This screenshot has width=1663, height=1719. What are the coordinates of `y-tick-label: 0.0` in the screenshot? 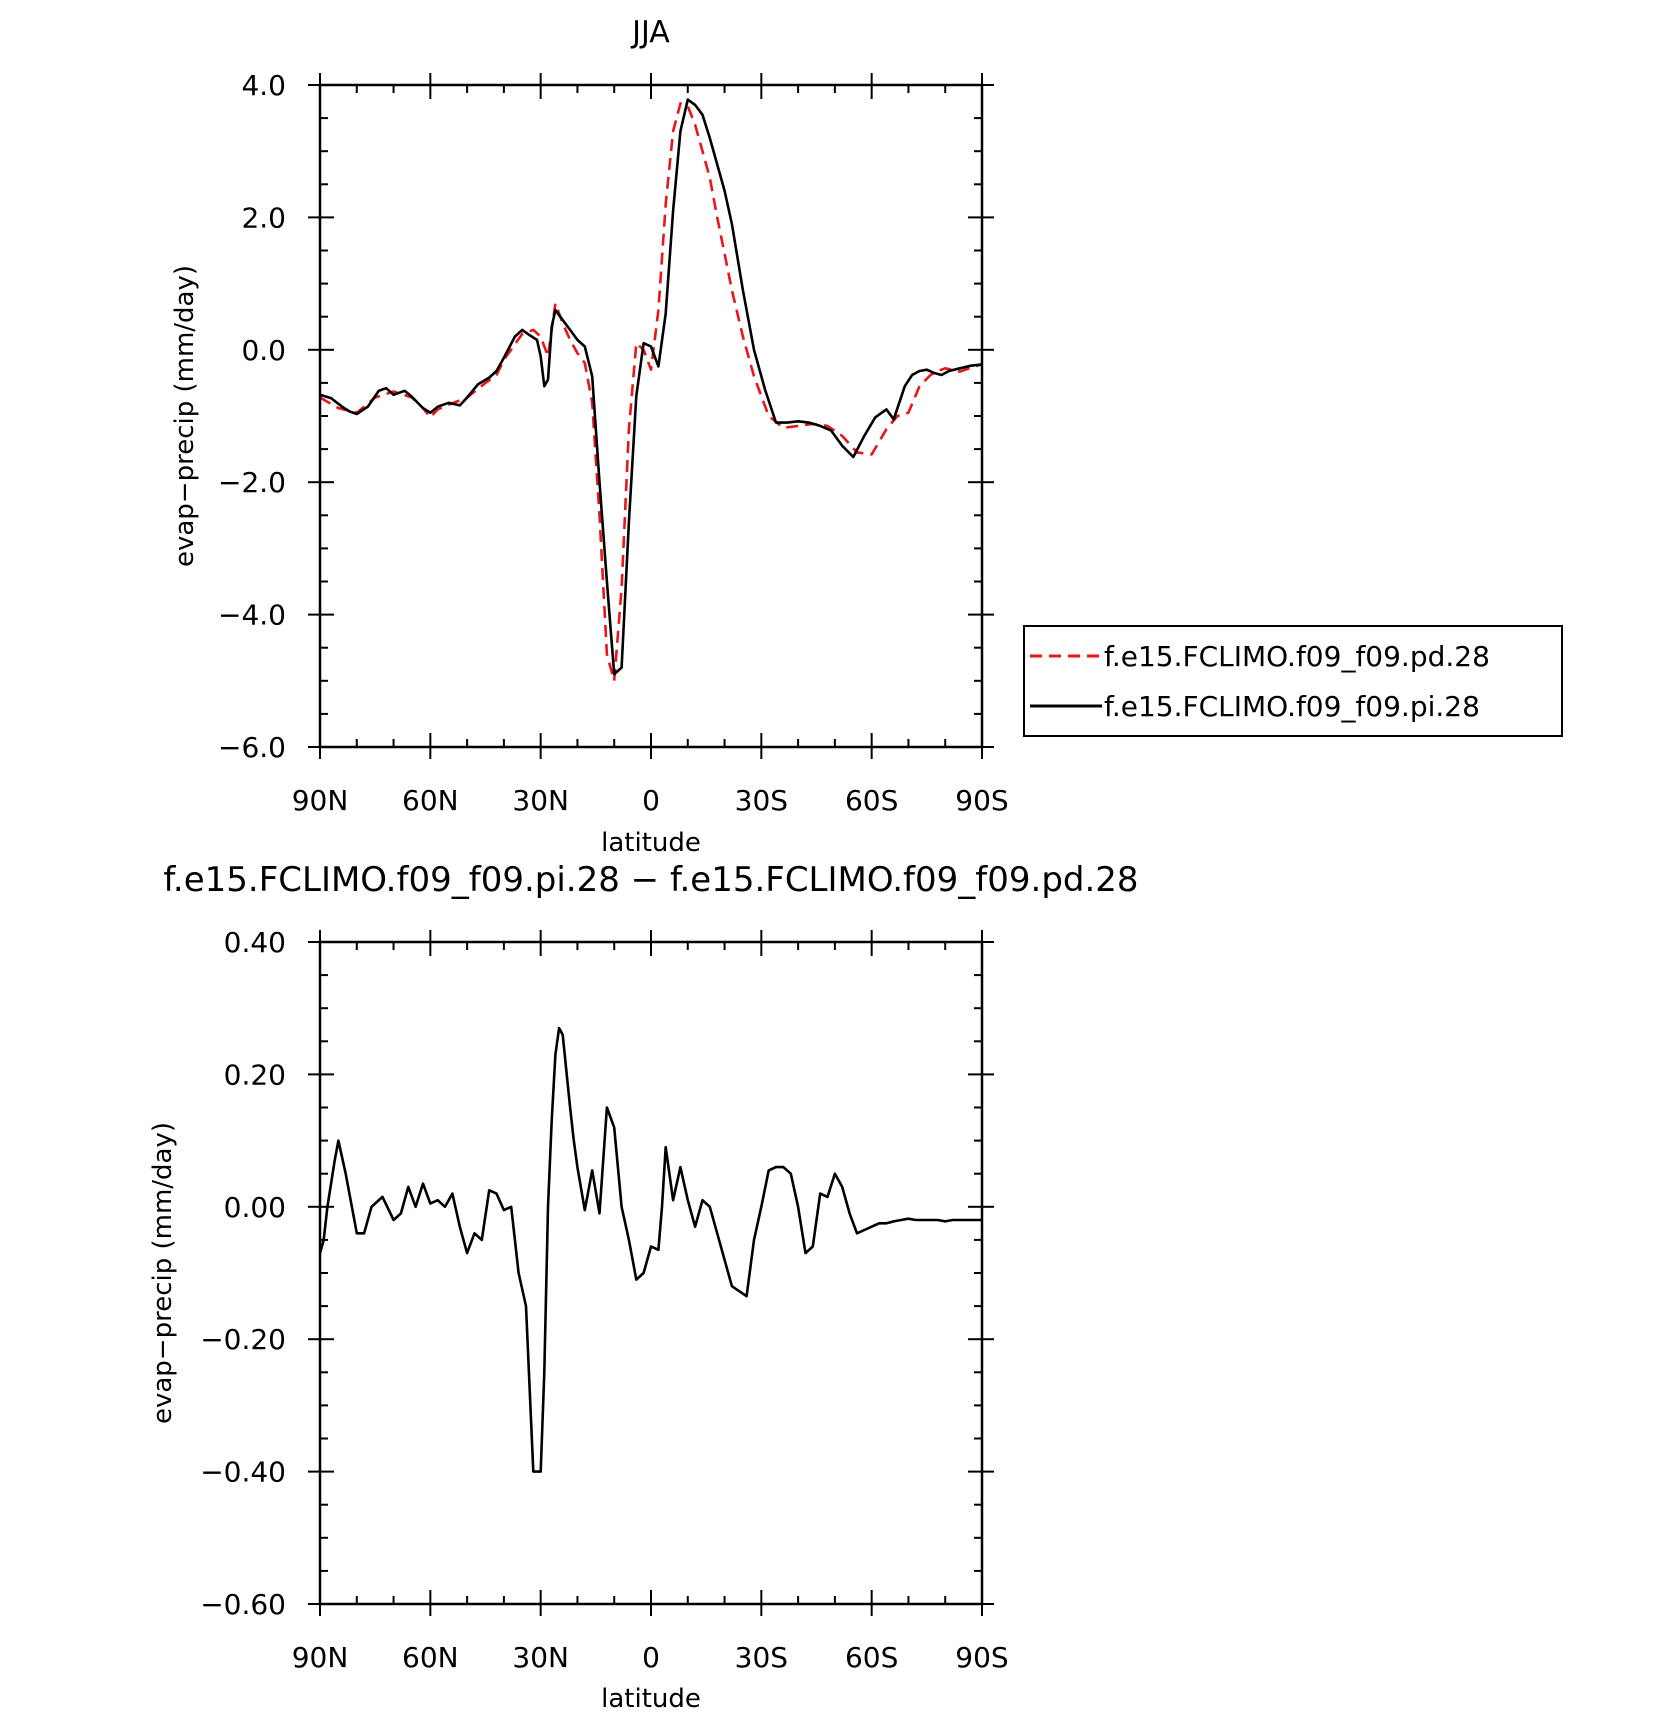 It's located at (263, 350).